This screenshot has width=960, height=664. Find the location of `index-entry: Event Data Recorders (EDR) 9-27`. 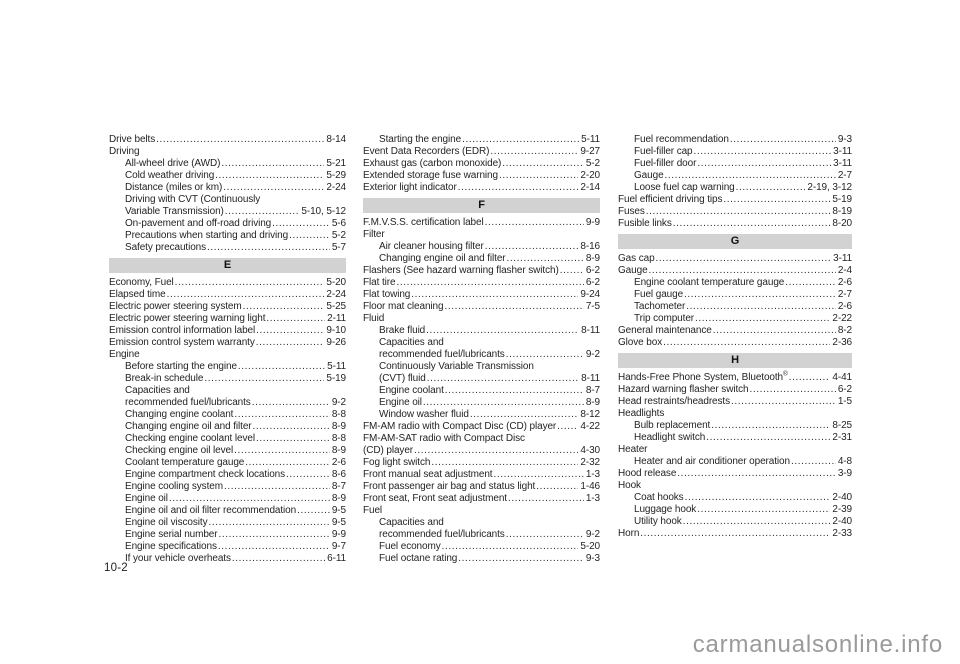

index-entry: Event Data Recorders (EDR) 9-27 is located at coordinates (481, 152).